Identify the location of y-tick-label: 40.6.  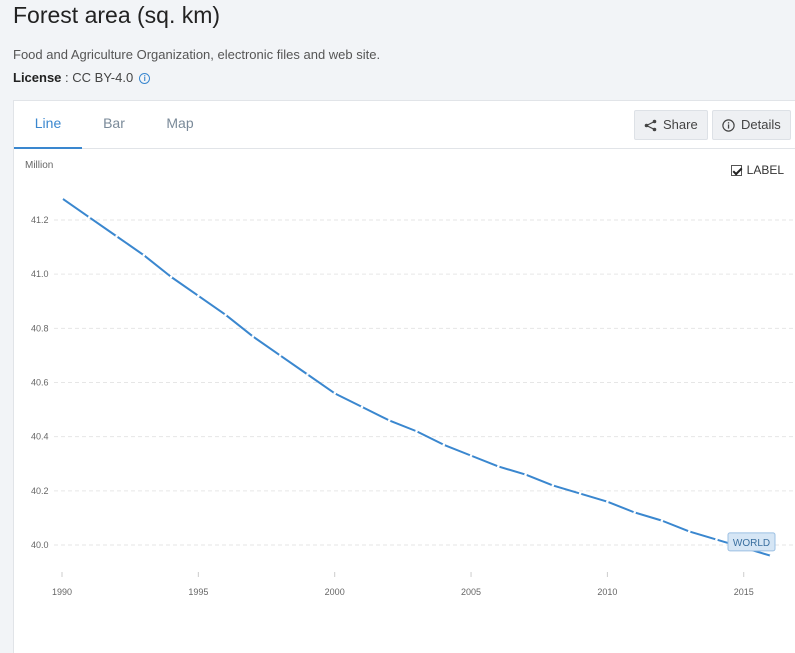
(40, 383).